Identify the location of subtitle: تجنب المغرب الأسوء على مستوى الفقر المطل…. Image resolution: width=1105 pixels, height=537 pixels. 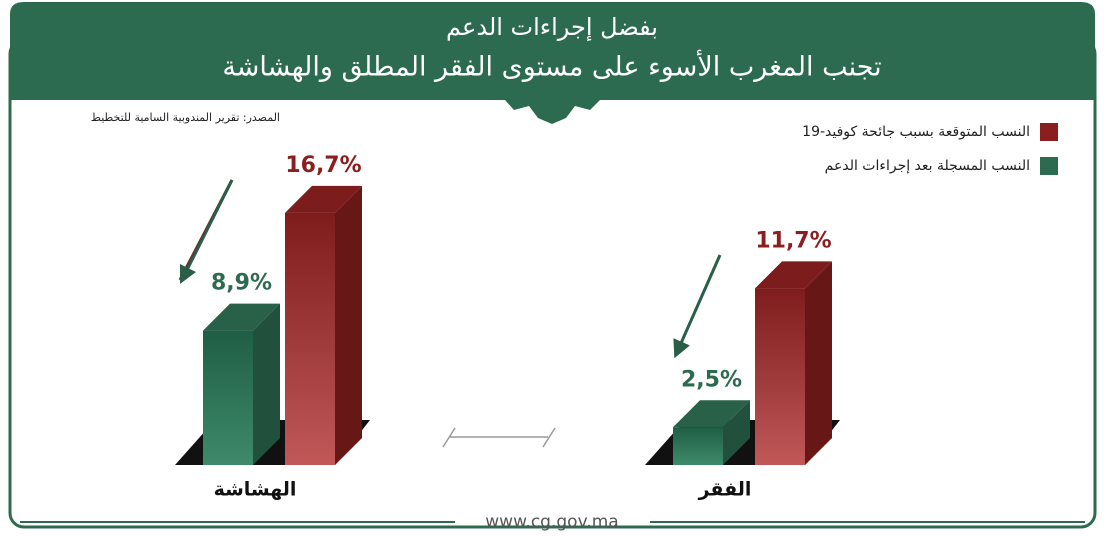
(551, 66).